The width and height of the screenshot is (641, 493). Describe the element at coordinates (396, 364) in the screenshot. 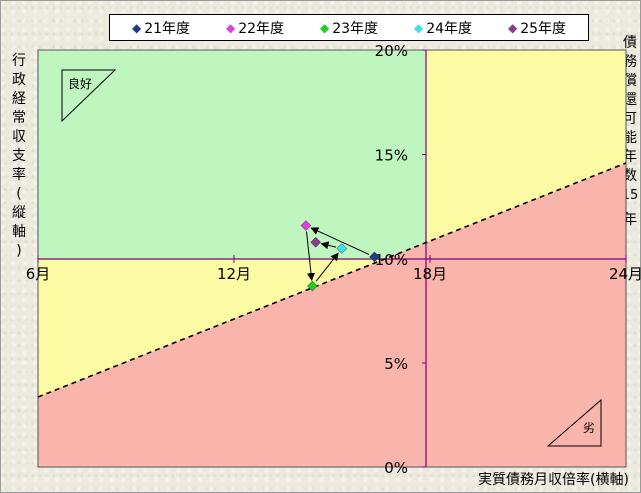

I see `y-tick-label: 5%` at that location.